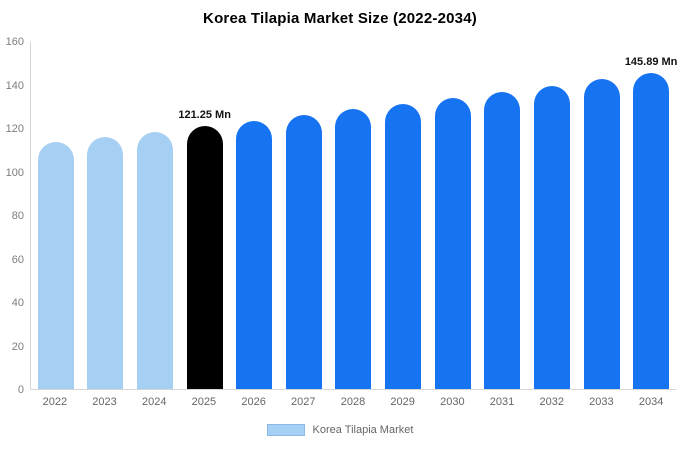 The width and height of the screenshot is (680, 450). What do you see at coordinates (363, 430) in the screenshot?
I see `legend-label: Korea Tilapia Market` at bounding box center [363, 430].